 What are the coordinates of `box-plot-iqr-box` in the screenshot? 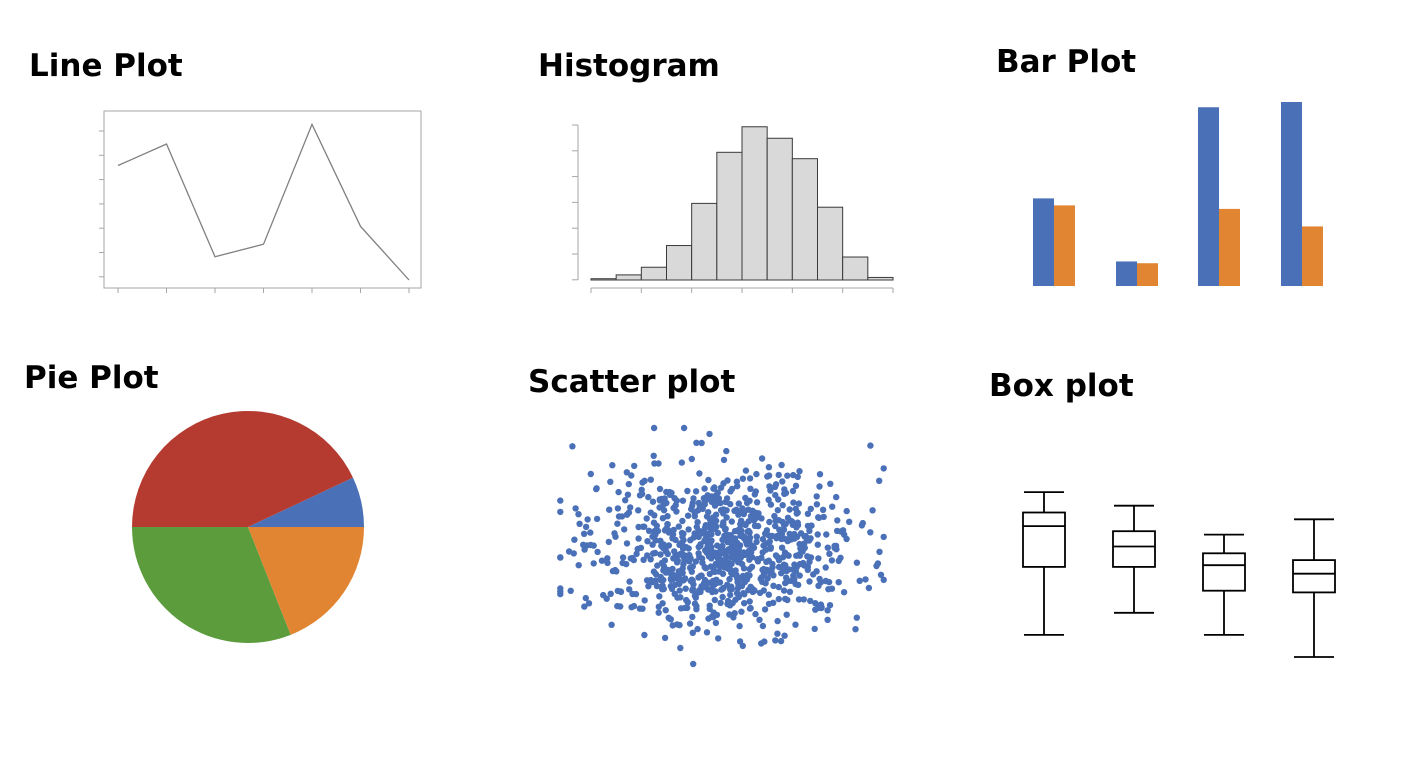 It's located at (1314, 576).